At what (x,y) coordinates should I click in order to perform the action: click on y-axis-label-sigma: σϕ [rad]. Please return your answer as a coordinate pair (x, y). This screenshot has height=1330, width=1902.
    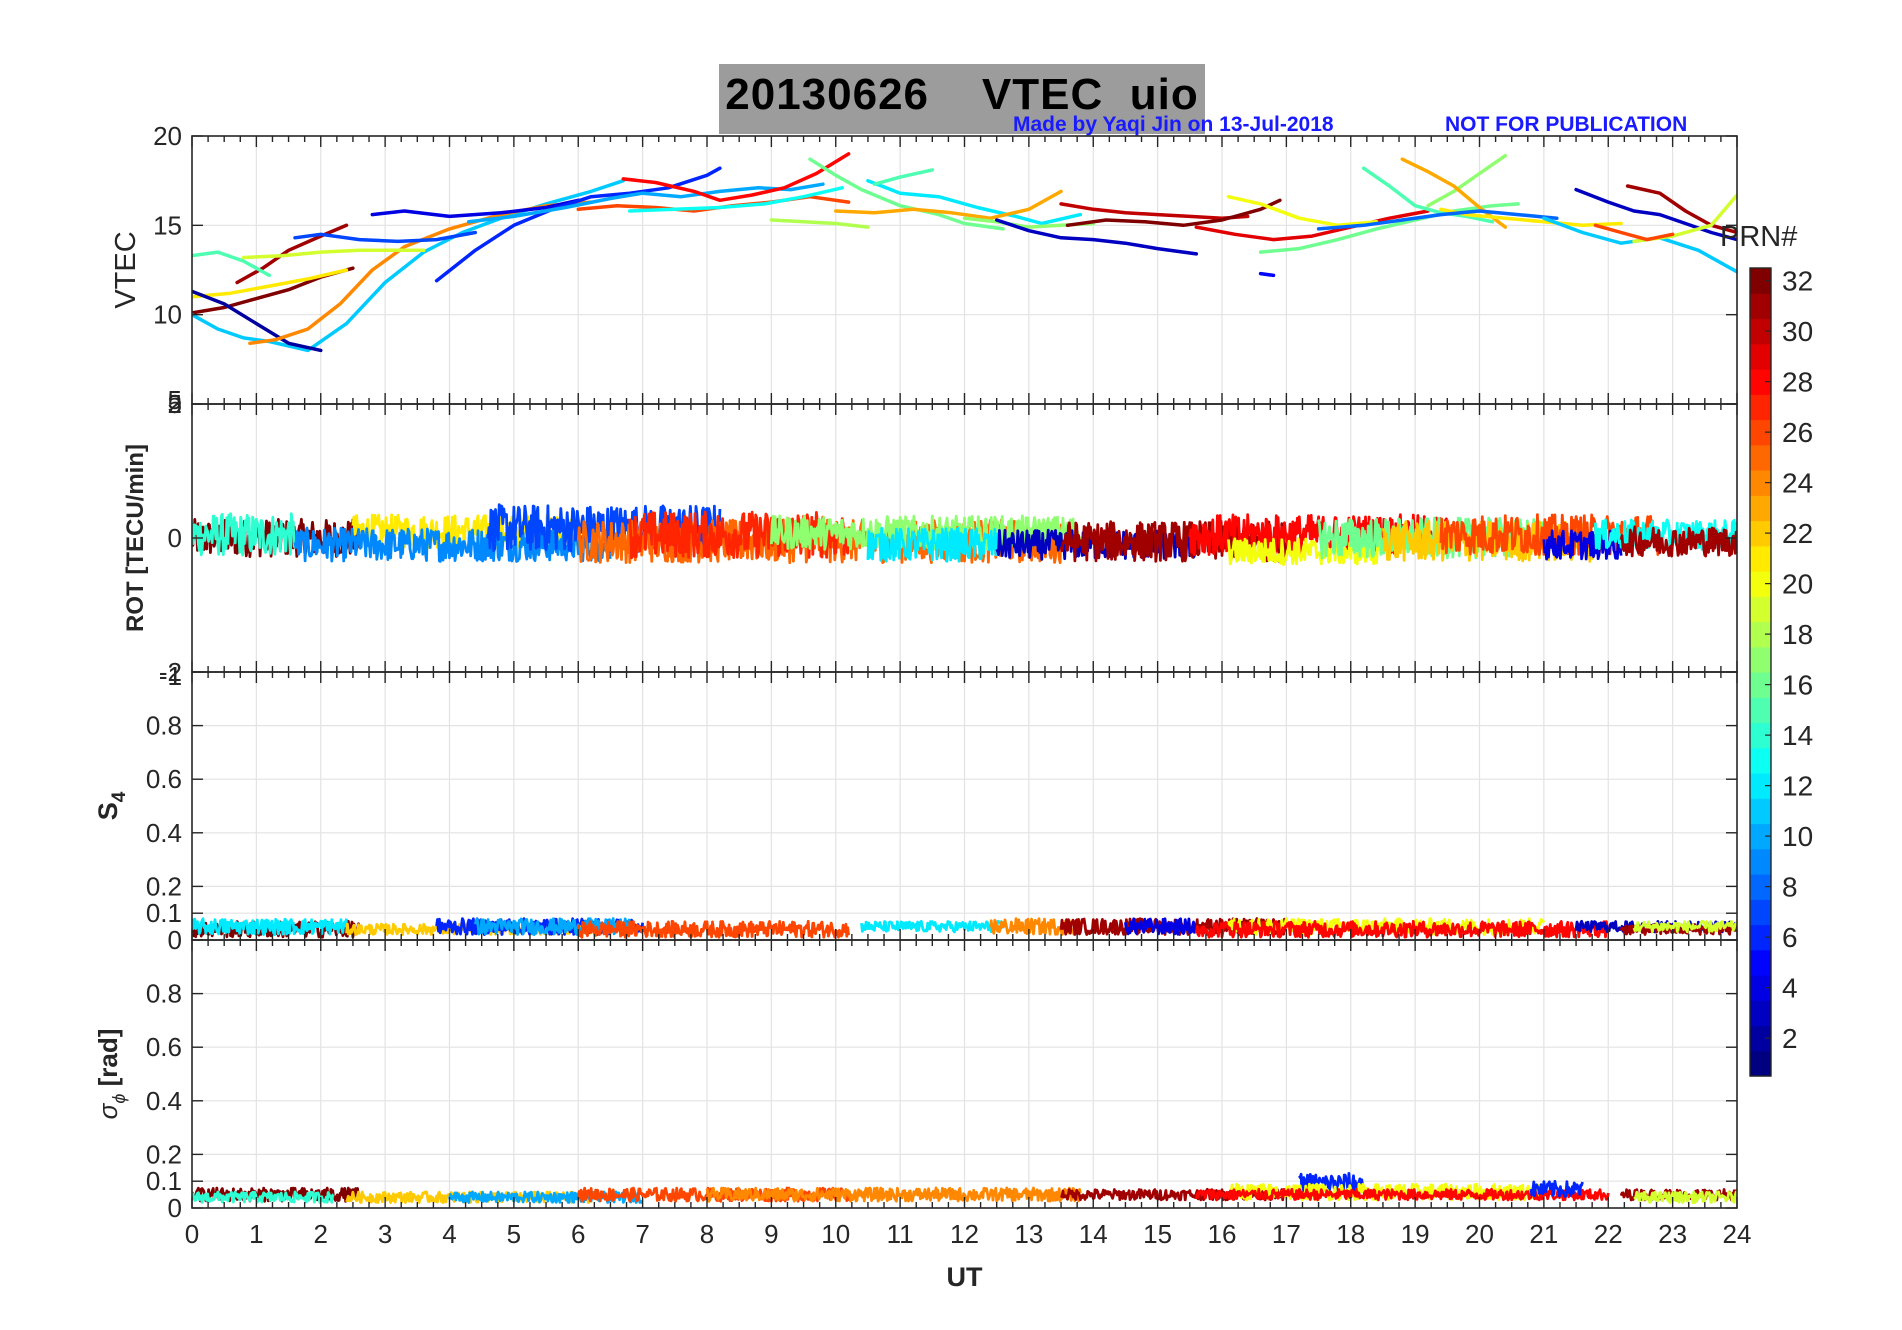
    Looking at the image, I should click on (111, 1074).